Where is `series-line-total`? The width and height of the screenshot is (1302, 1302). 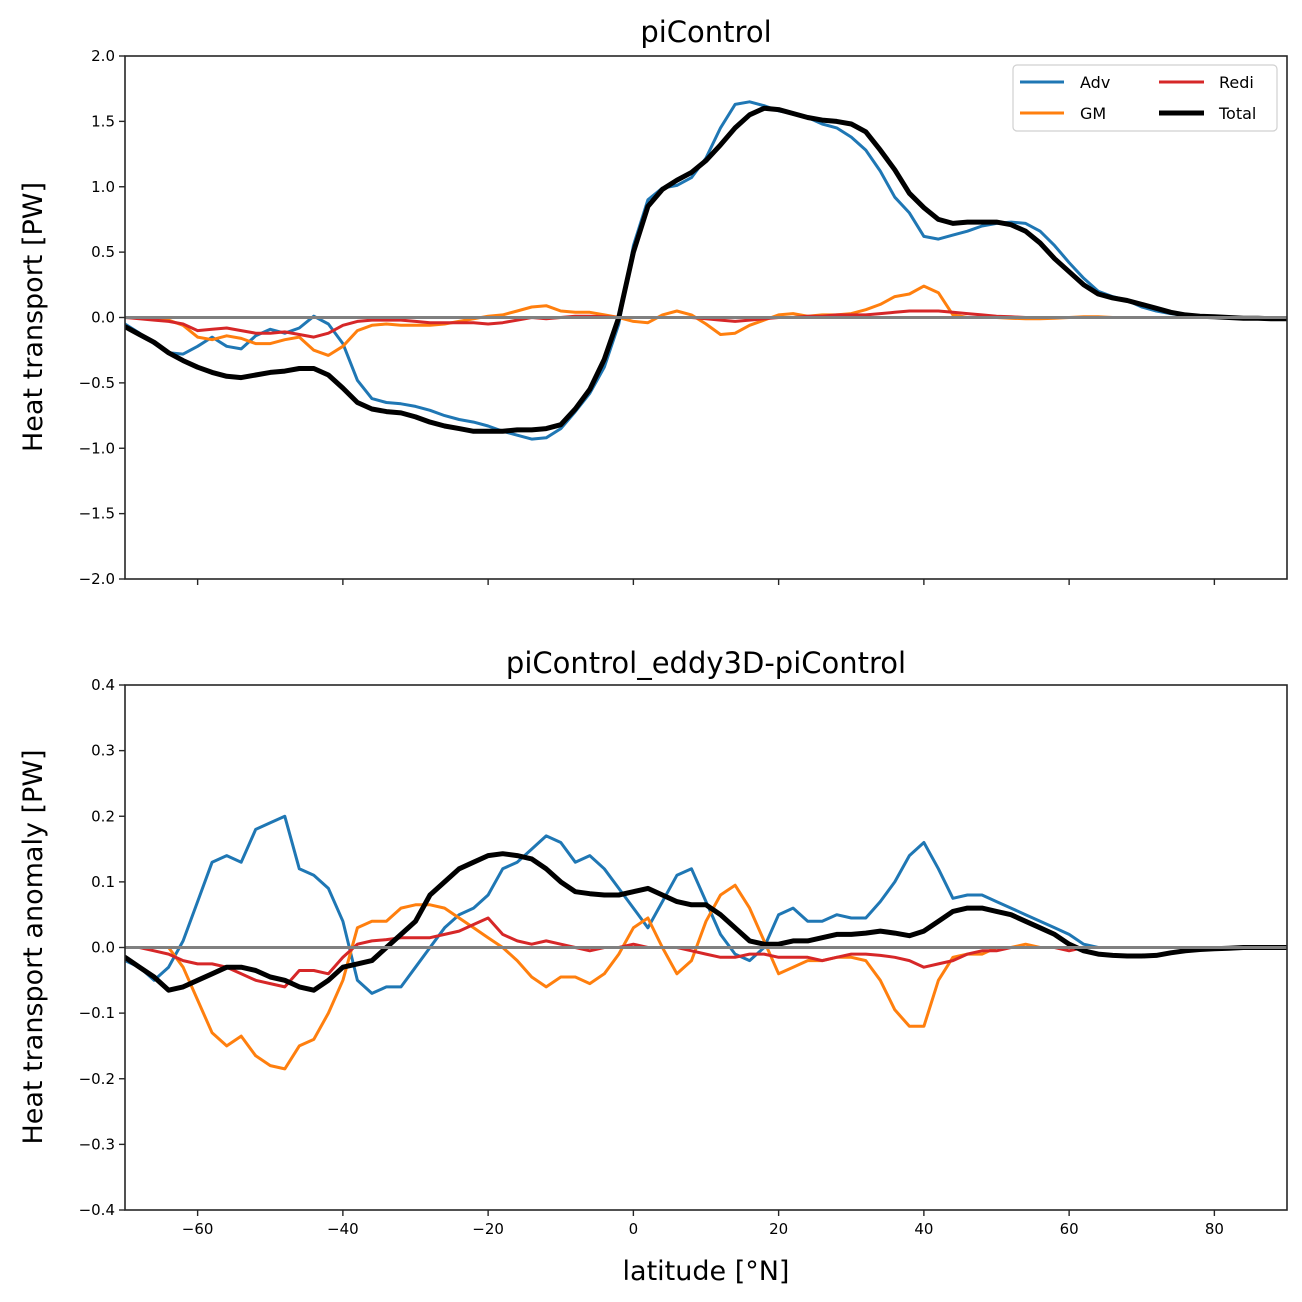 series-line-total is located at coordinates (706, 922).